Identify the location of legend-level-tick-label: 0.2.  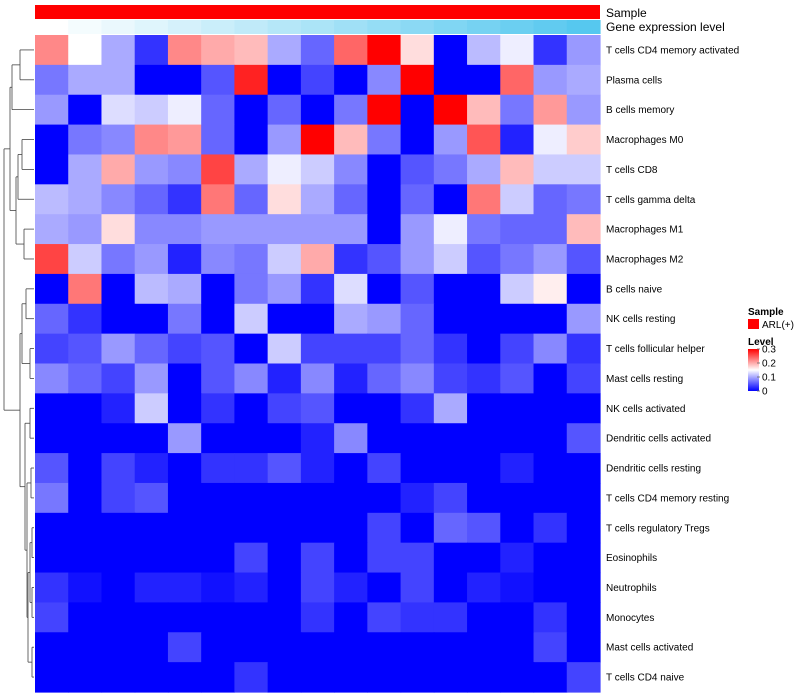
(769, 364).